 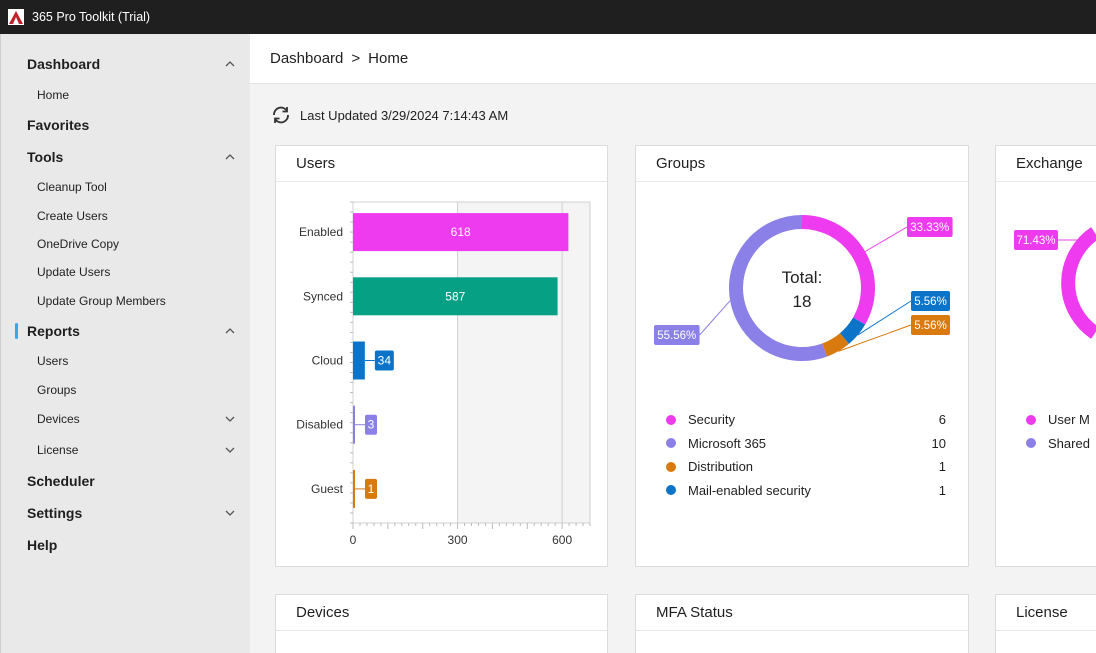 What do you see at coordinates (852, 330) in the screenshot?
I see `donut-slice-mail-enabled-security` at bounding box center [852, 330].